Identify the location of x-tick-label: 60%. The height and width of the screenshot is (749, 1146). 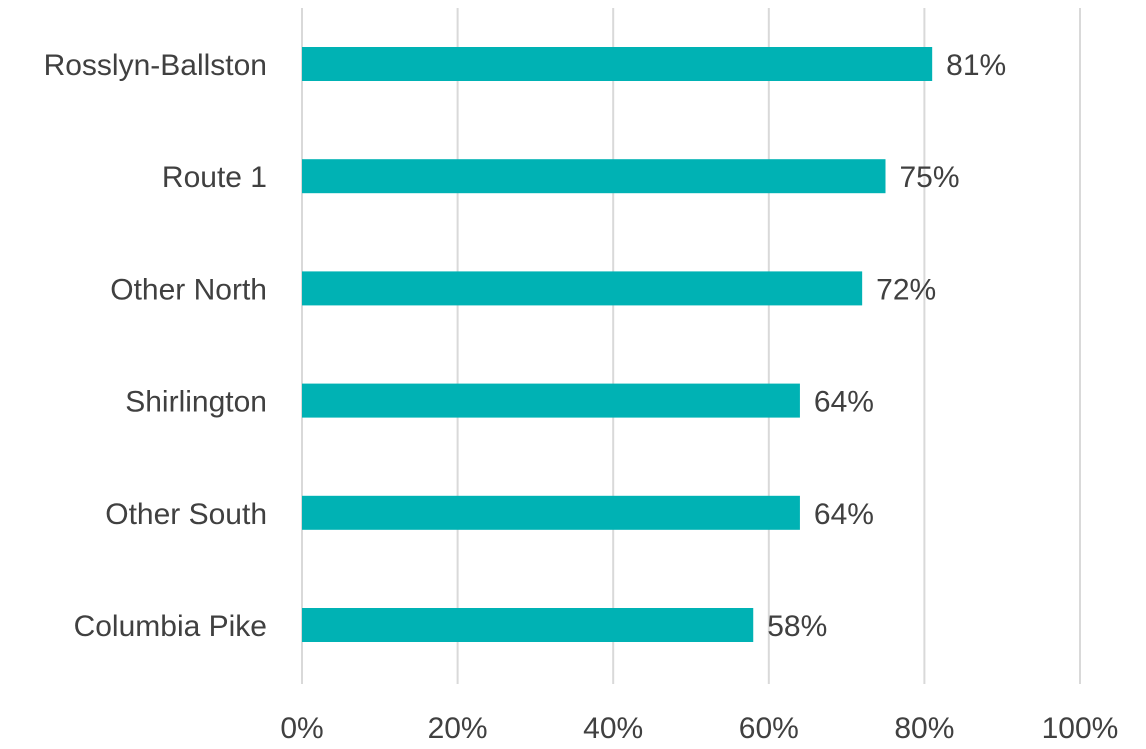
(769, 728).